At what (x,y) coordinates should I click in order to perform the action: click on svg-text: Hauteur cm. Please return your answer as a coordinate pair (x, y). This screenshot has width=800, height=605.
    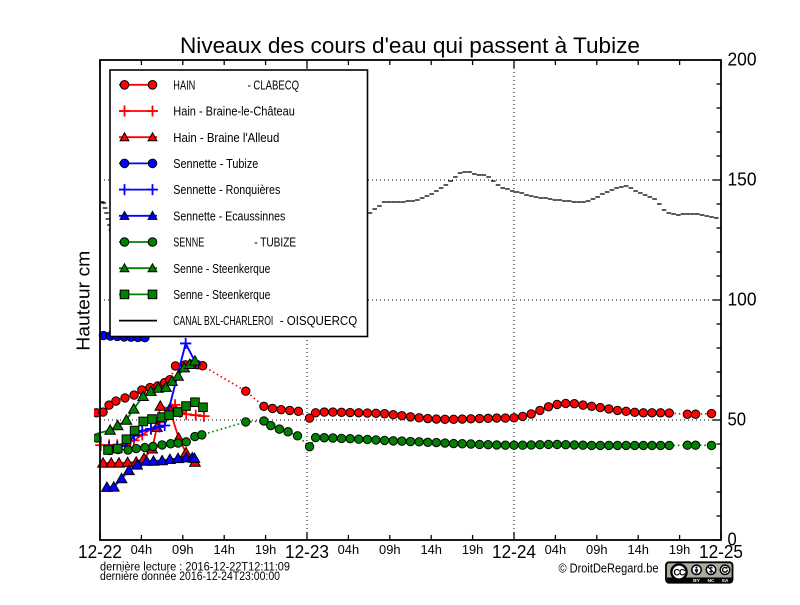
    Looking at the image, I should click on (84, 301).